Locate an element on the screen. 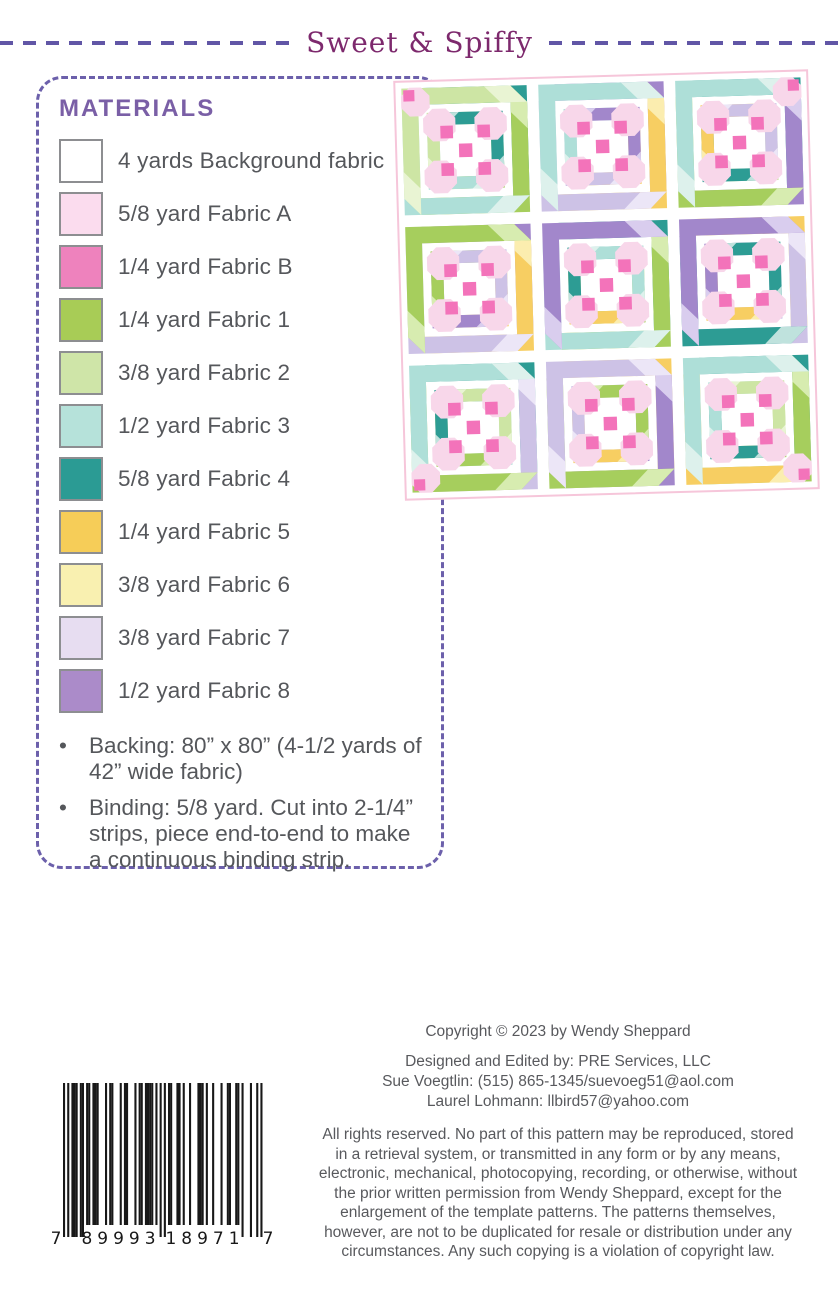 Image resolution: width=839 pixels, height=1300 pixels. material-row-fabric-1: 1/4 yard Fabric 1 is located at coordinates (242, 320).